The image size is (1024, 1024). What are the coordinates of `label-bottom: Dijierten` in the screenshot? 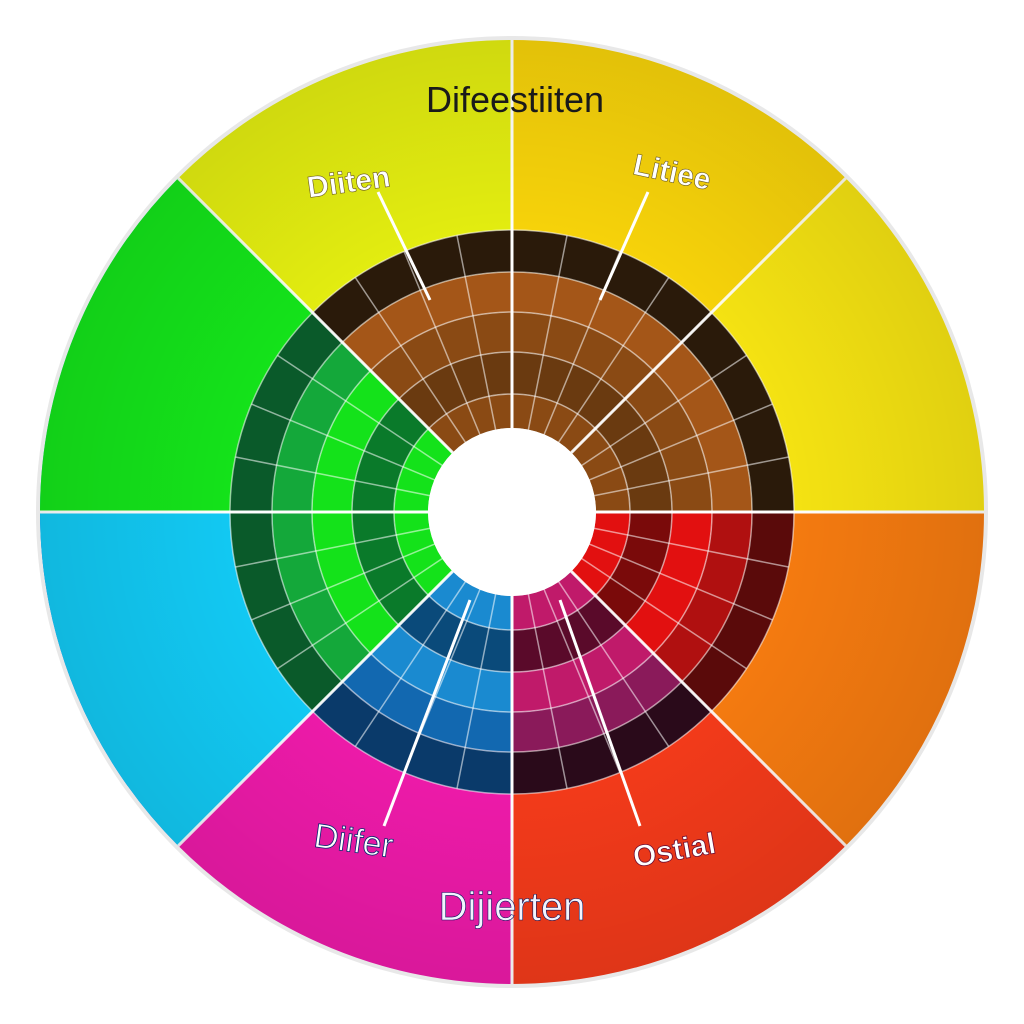 It's located at (512, 907).